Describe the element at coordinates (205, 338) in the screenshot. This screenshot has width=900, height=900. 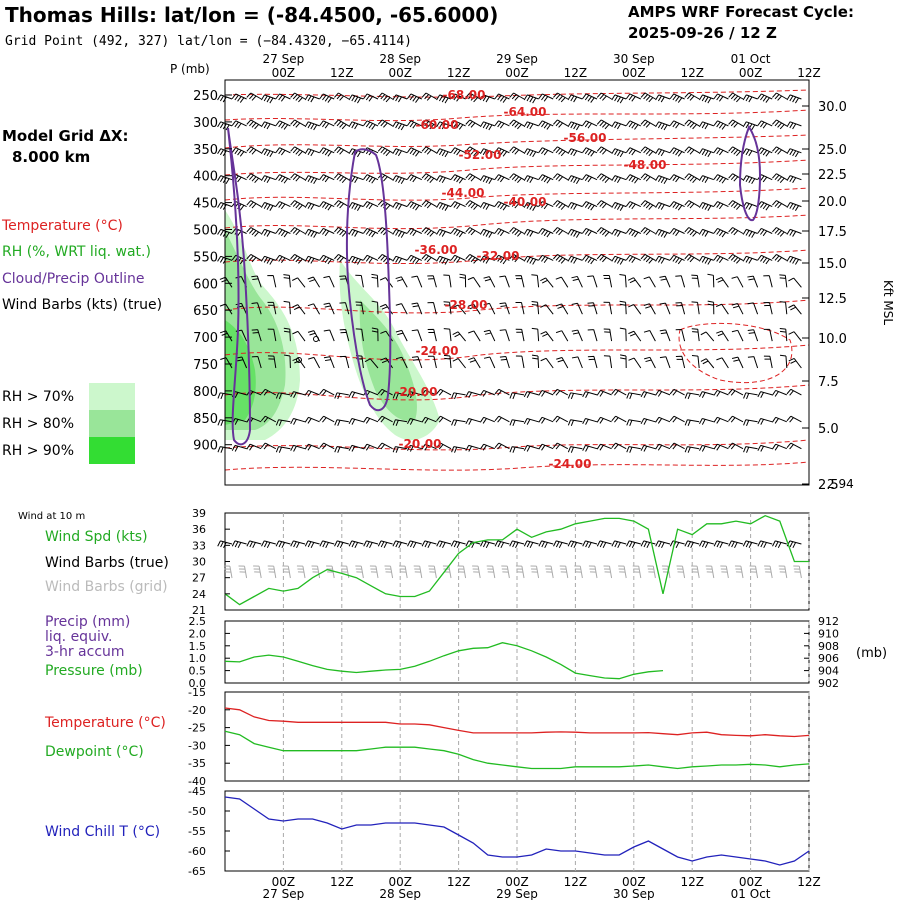
I see `pressure-tick-label: 700` at that location.